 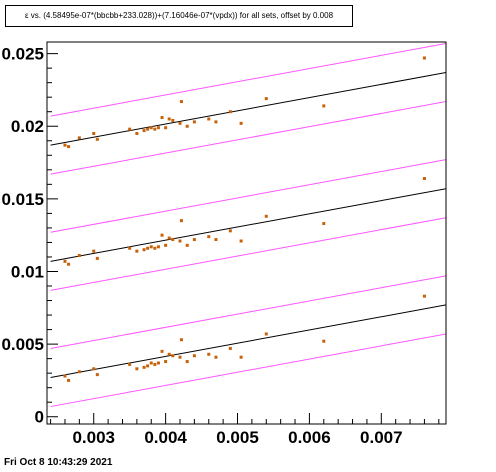 What do you see at coordinates (165, 437) in the screenshot?
I see `x-tick-label: 0.004` at bounding box center [165, 437].